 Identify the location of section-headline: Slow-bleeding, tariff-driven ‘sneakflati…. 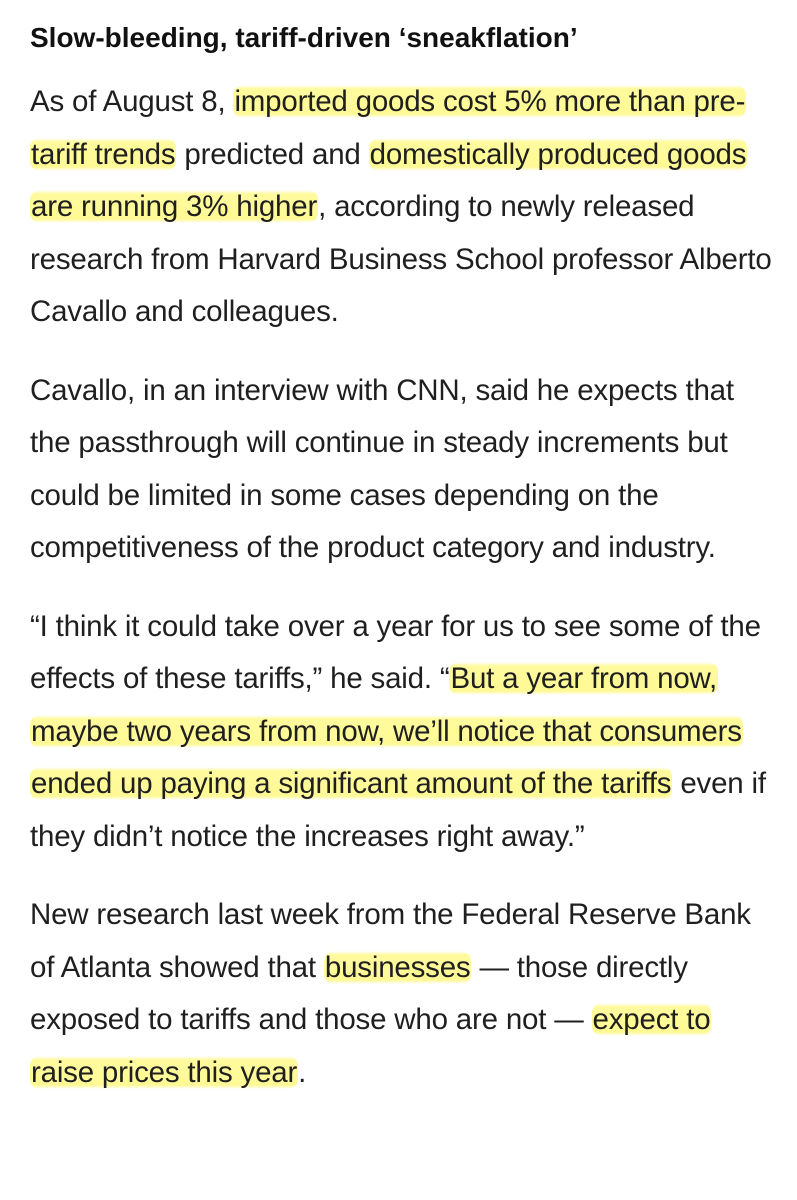
(304, 37).